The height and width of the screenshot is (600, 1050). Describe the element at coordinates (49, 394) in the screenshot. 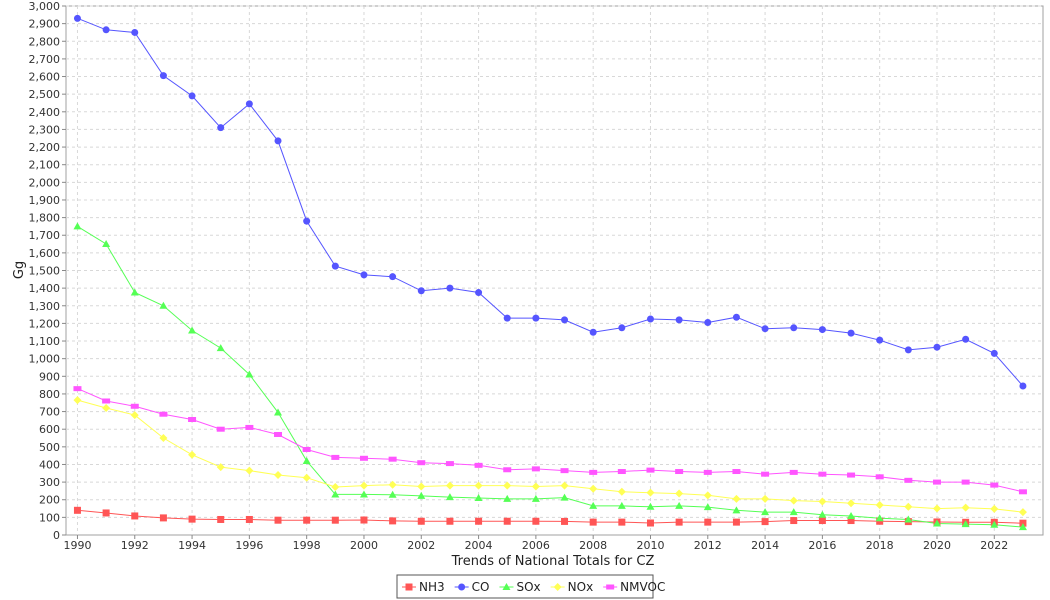

I see `y-tick-label: 800` at that location.